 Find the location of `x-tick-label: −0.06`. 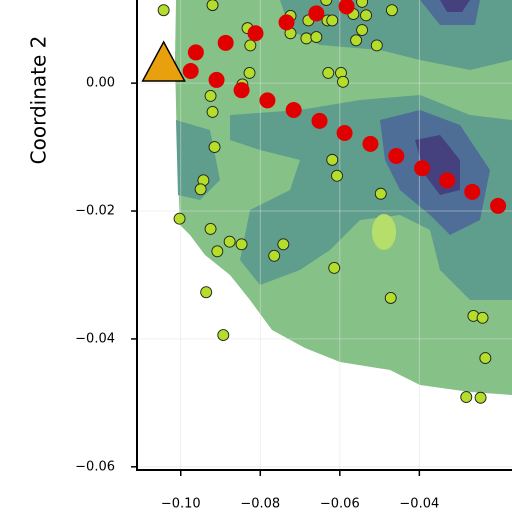

x-tick-label: −0.06 is located at coordinates (340, 504).